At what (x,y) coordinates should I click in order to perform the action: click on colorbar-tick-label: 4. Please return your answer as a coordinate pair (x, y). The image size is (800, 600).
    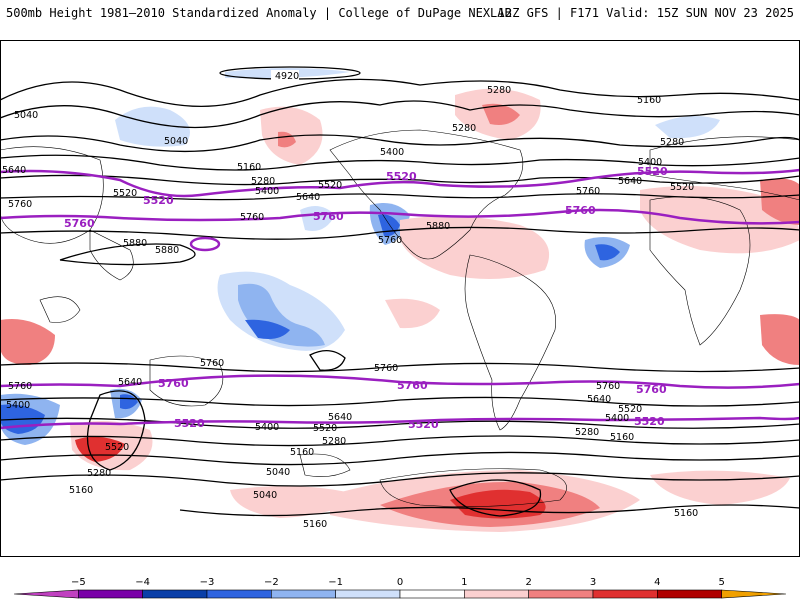
    Looking at the image, I should click on (657, 582).